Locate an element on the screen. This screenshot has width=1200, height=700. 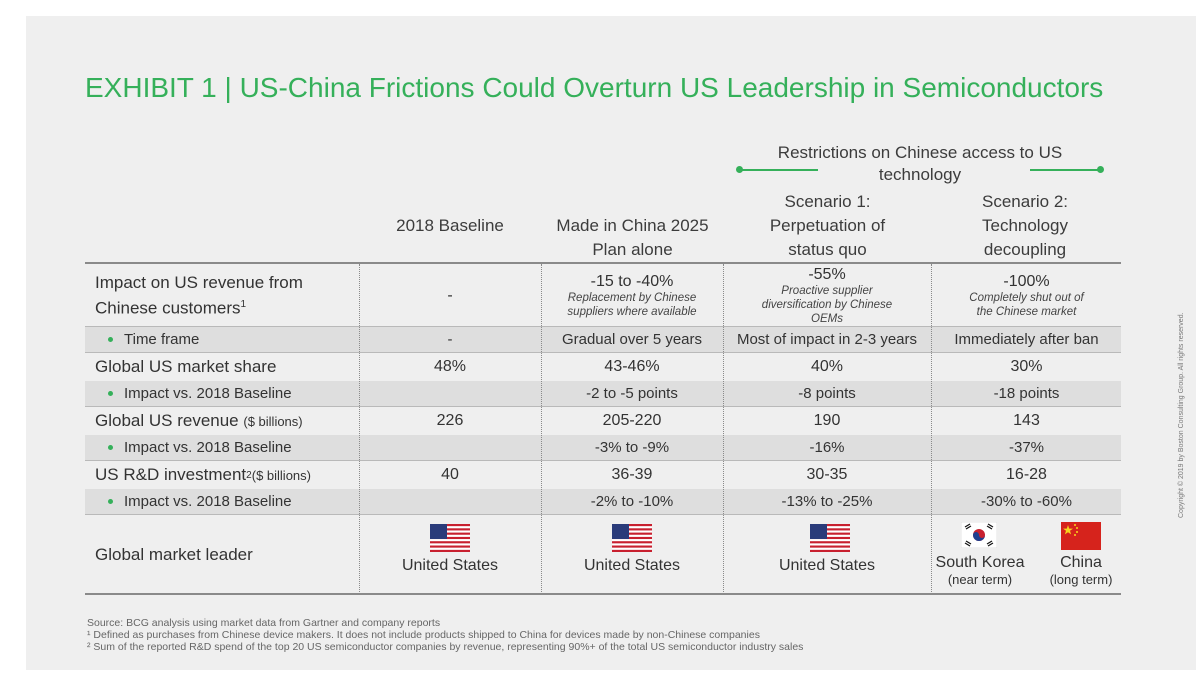
rd-units: ($ billions) is located at coordinates (281, 475).